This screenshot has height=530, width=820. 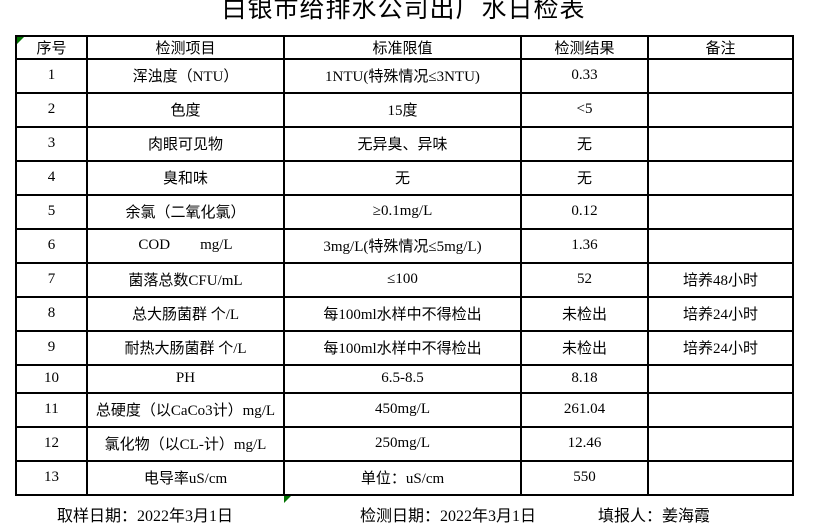 I want to click on header-label-no: 序号, so click(x=51, y=49).